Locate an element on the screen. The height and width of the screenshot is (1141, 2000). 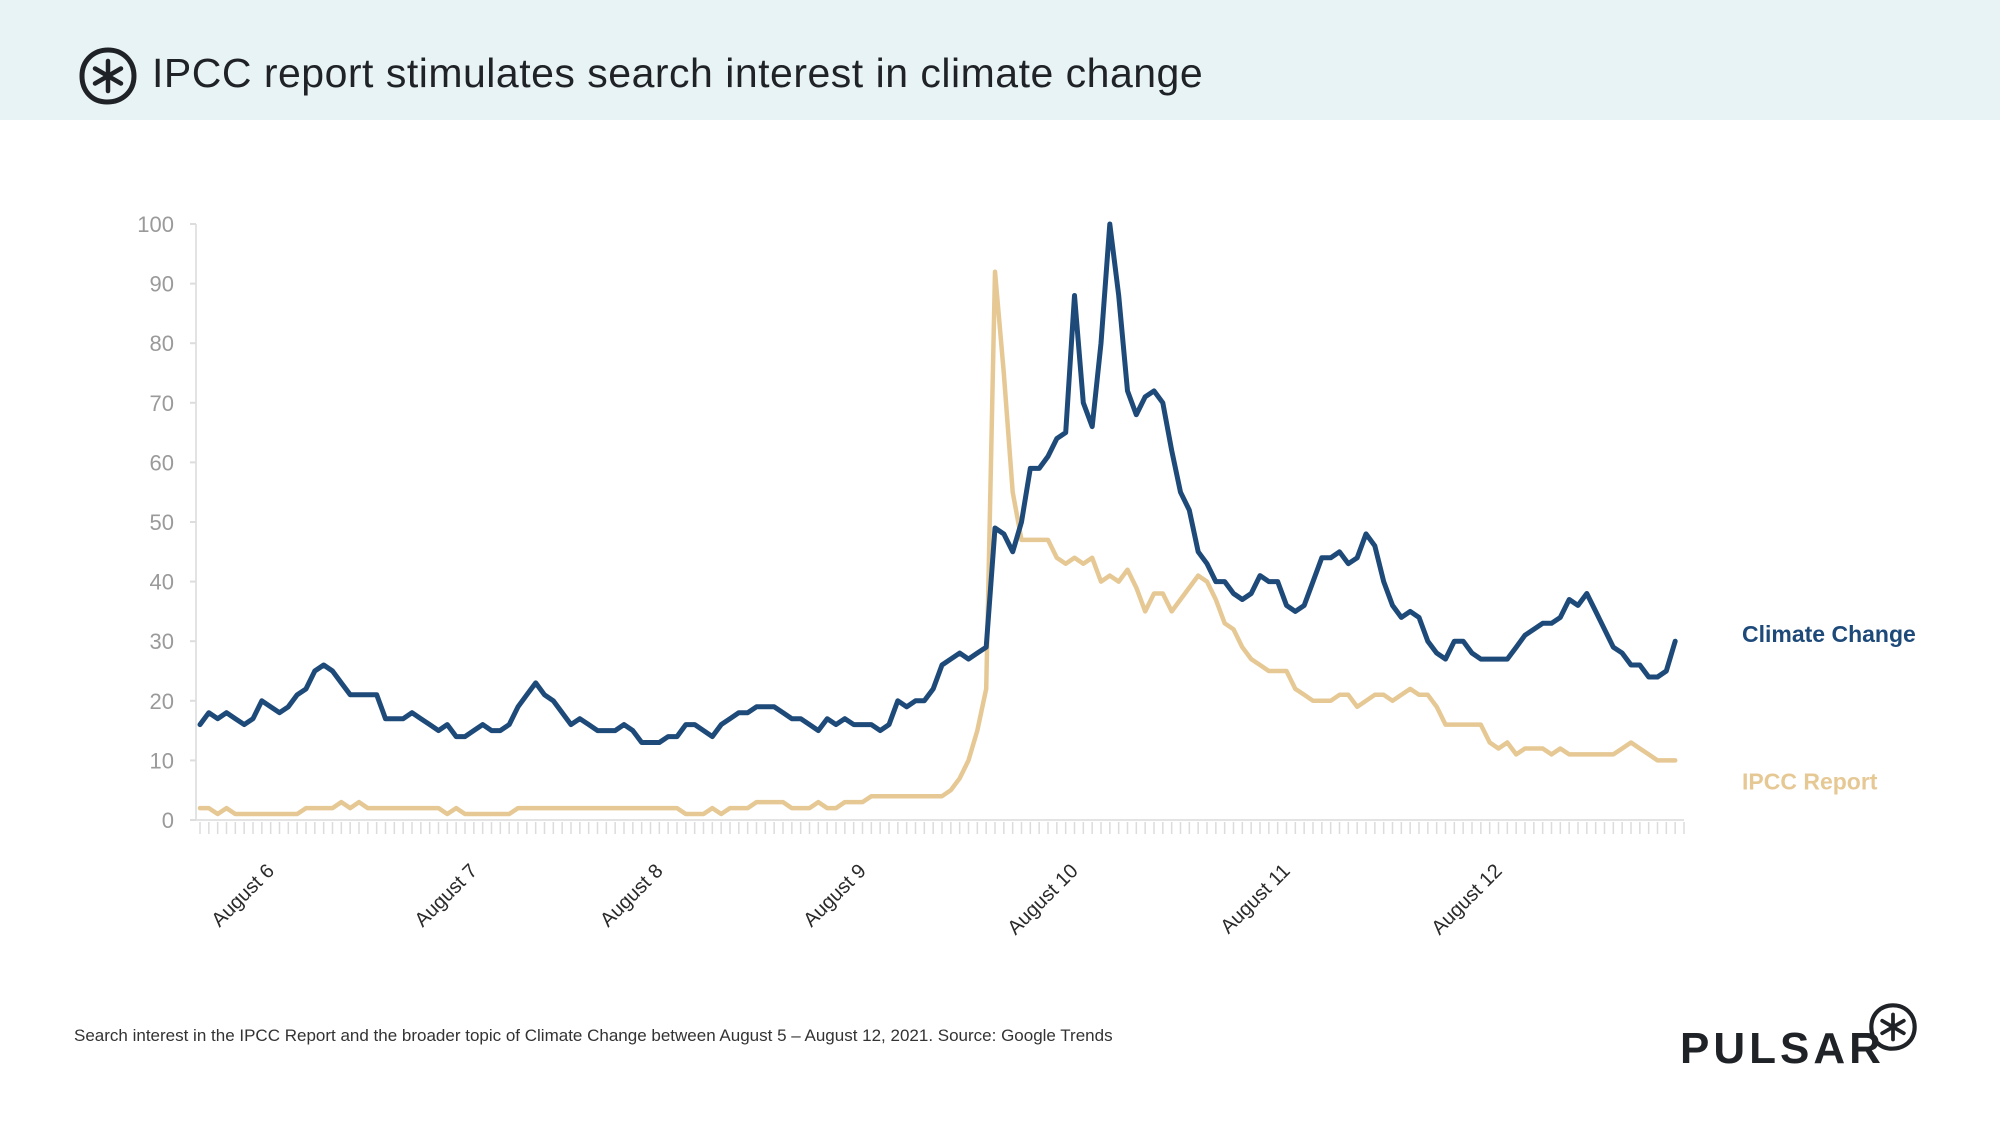
y-tick-label: 0 is located at coordinates (168, 820).